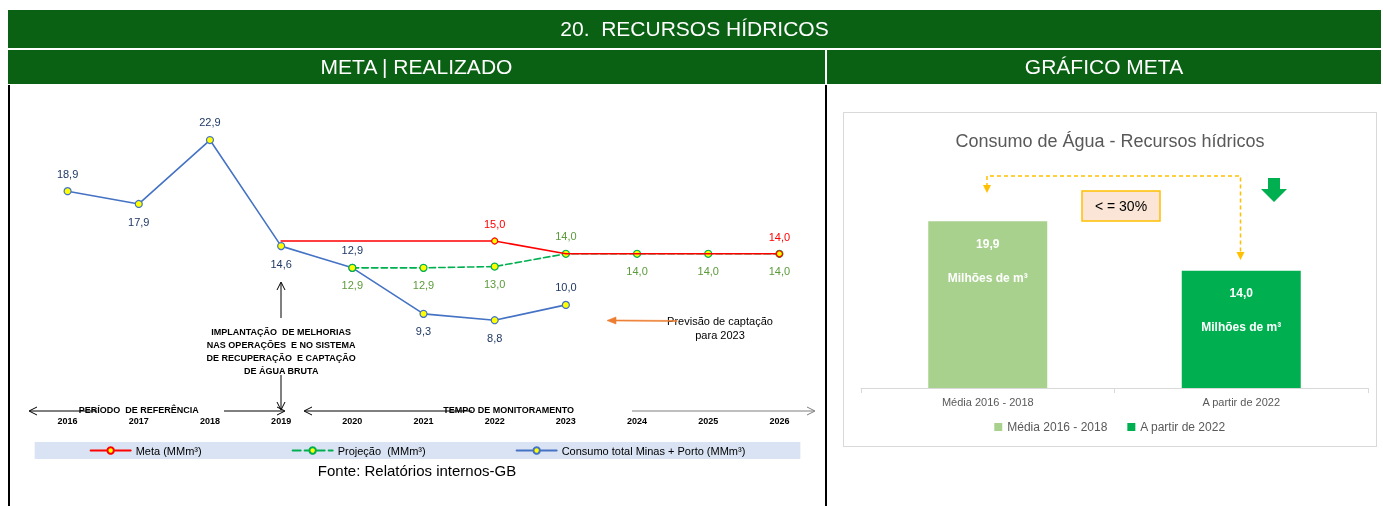 The image size is (1383, 506). Describe the element at coordinates (988, 243) in the screenshot. I see `data-label: 19,9` at that location.